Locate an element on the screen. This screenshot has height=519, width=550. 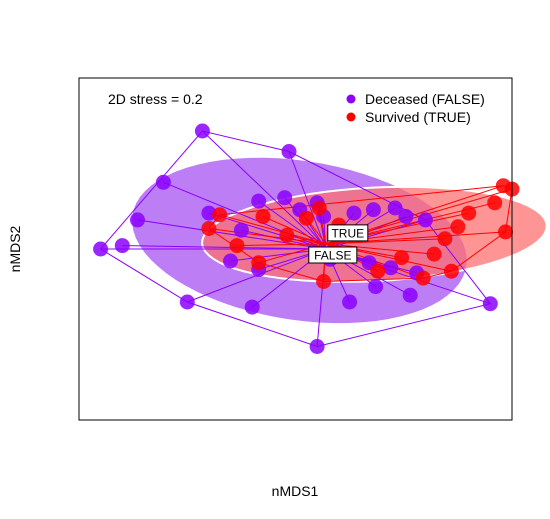
centroid-box-false is located at coordinates (333, 255).